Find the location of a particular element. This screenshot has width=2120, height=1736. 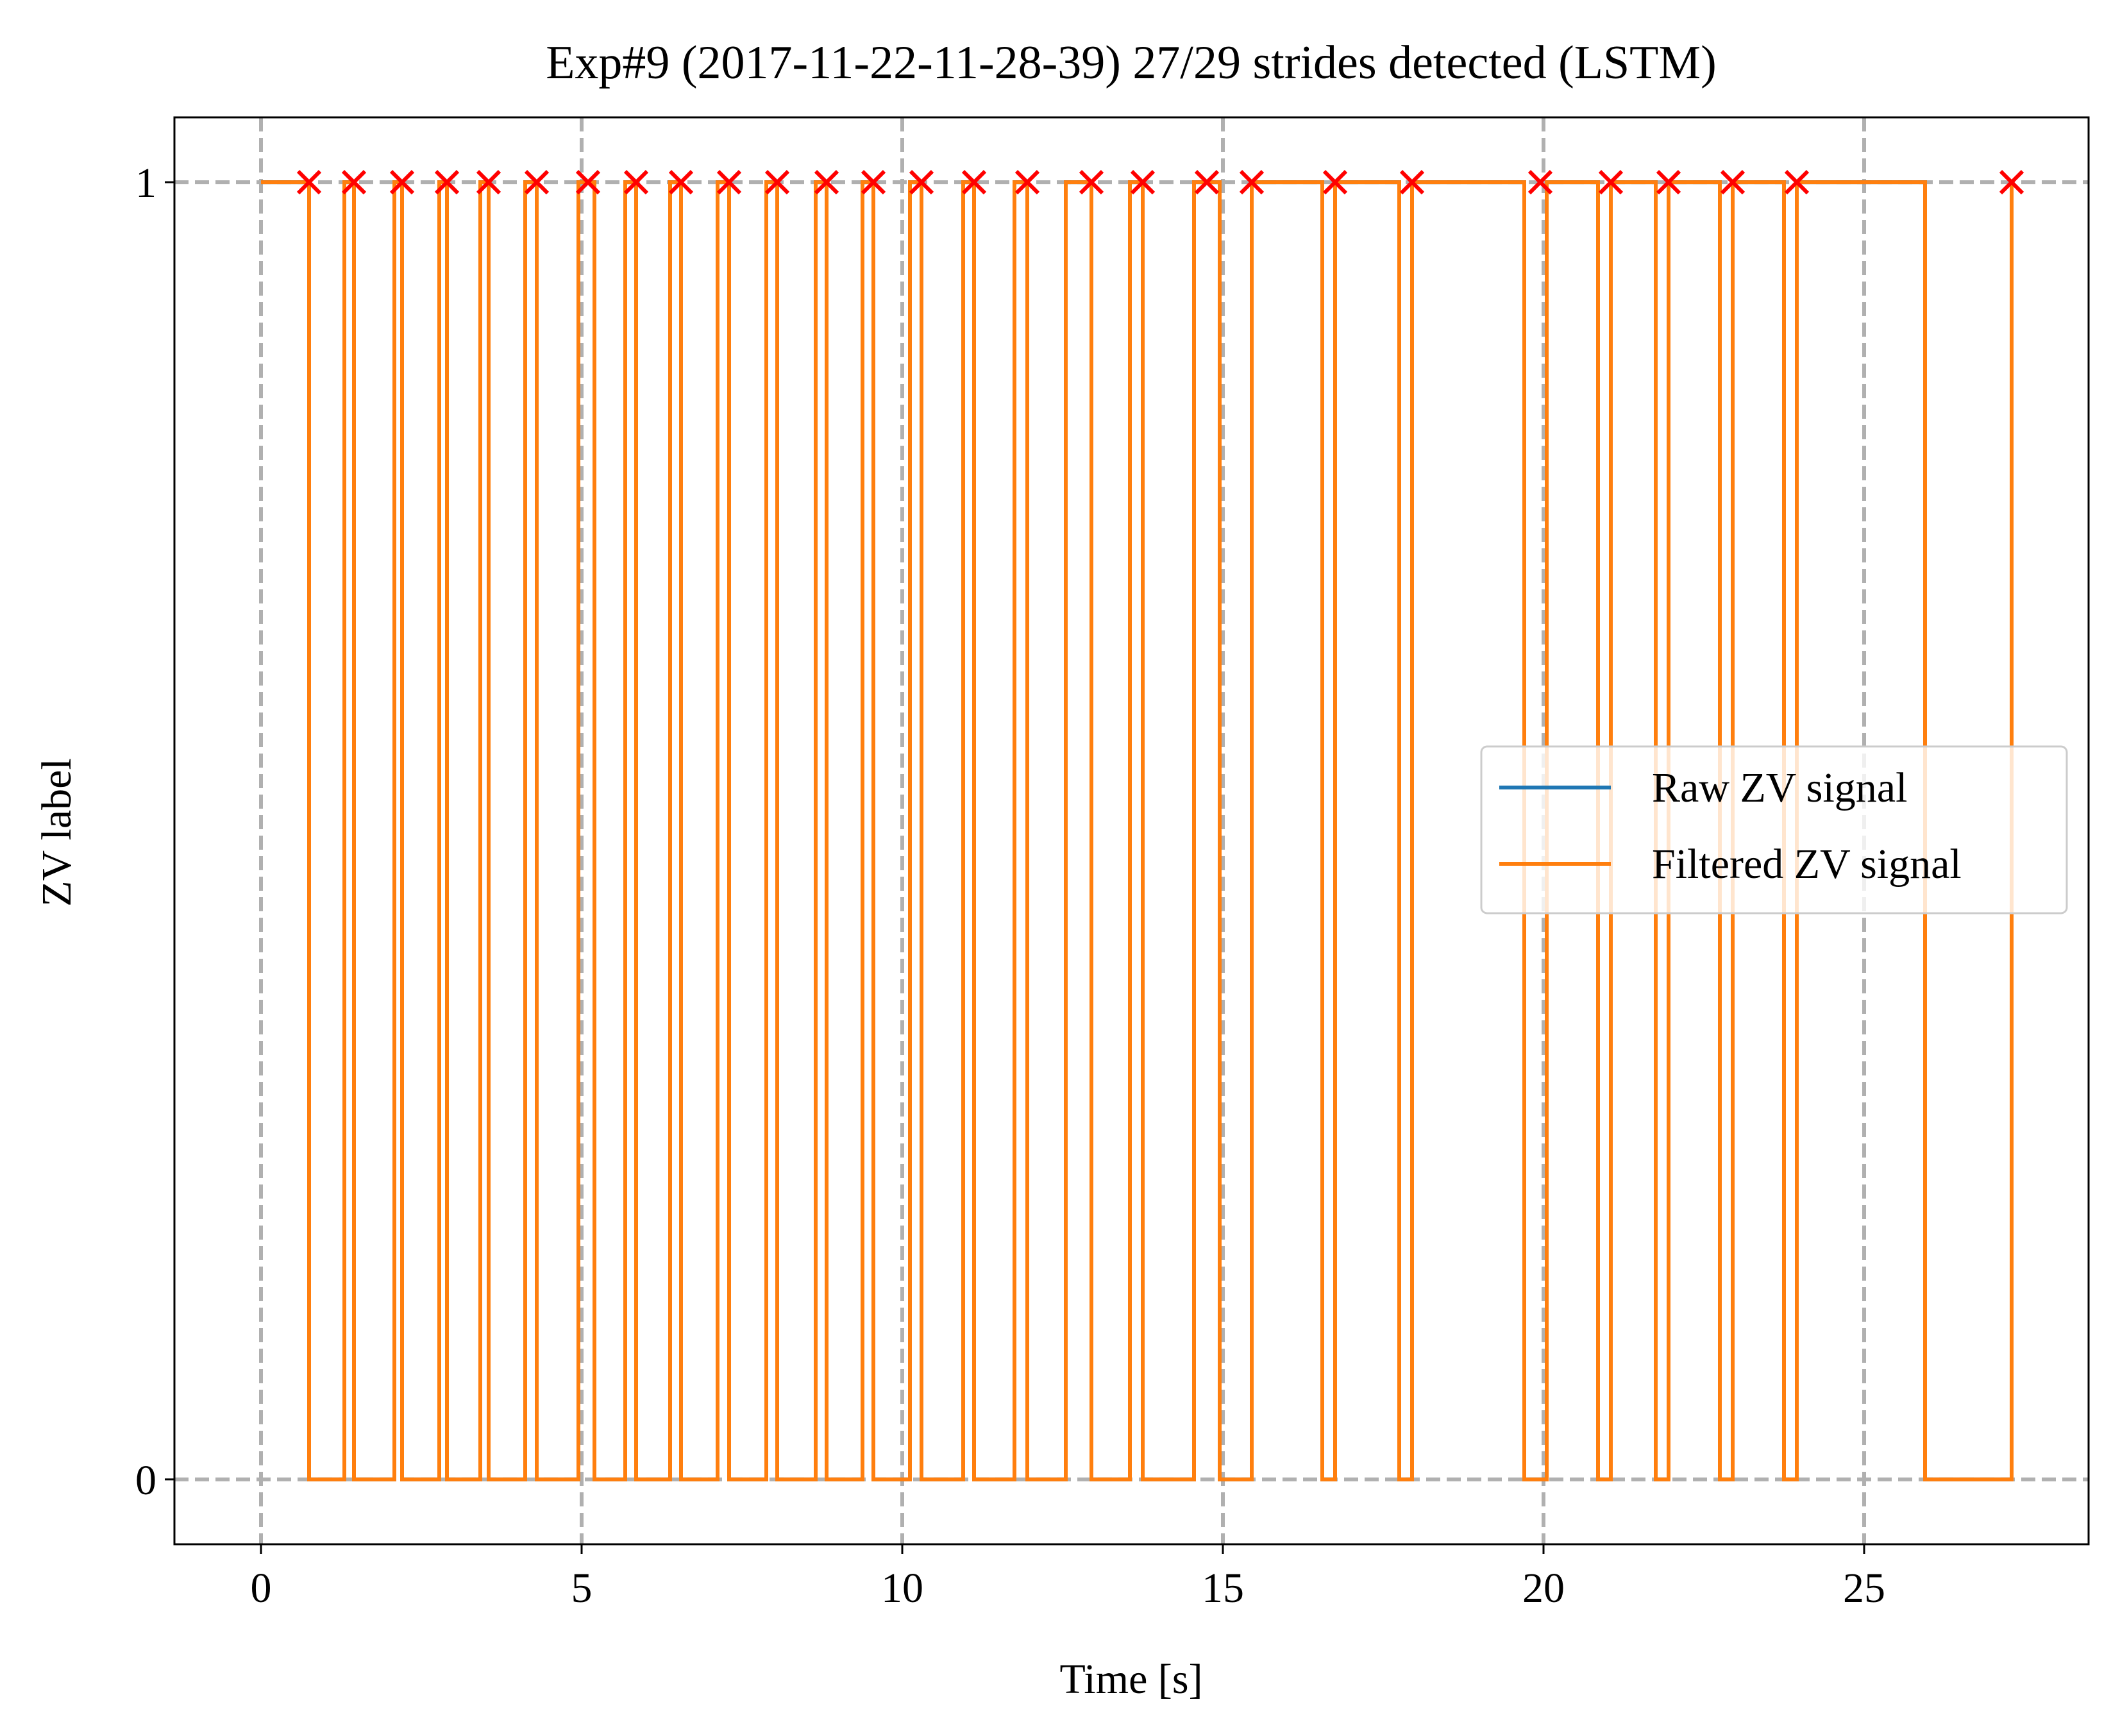

stride-markers is located at coordinates (1160, 182).